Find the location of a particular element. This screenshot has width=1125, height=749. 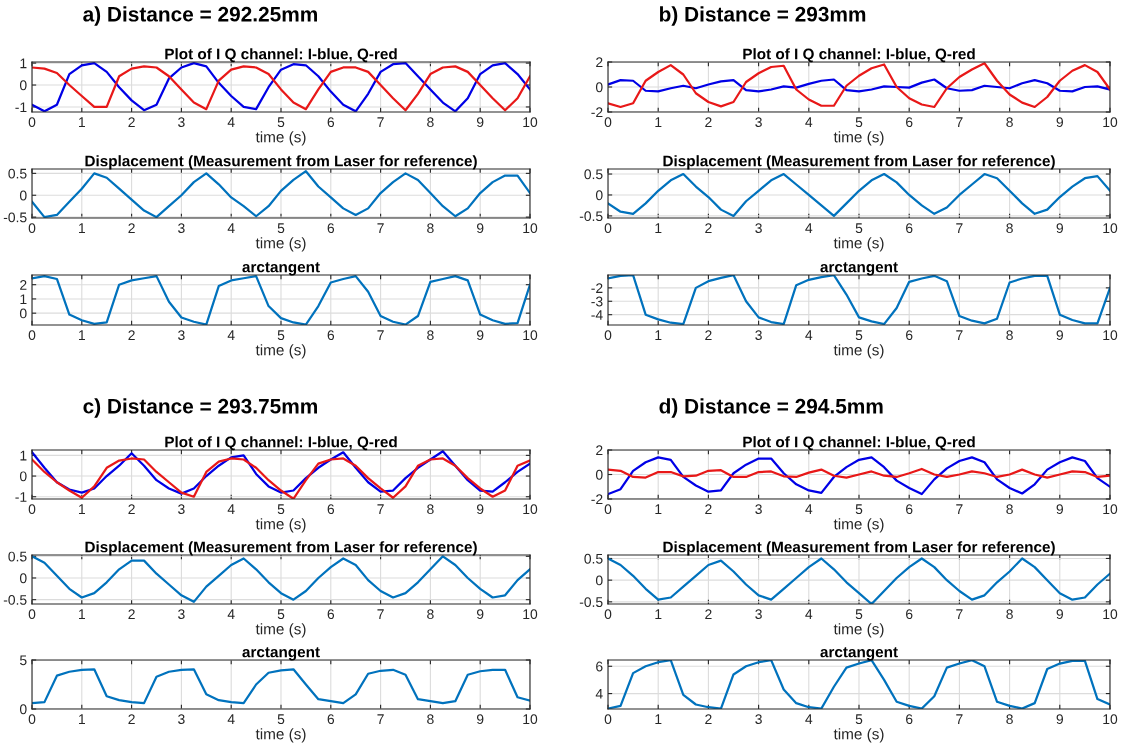

y-tick-label: -1 is located at coordinates (21, 497).